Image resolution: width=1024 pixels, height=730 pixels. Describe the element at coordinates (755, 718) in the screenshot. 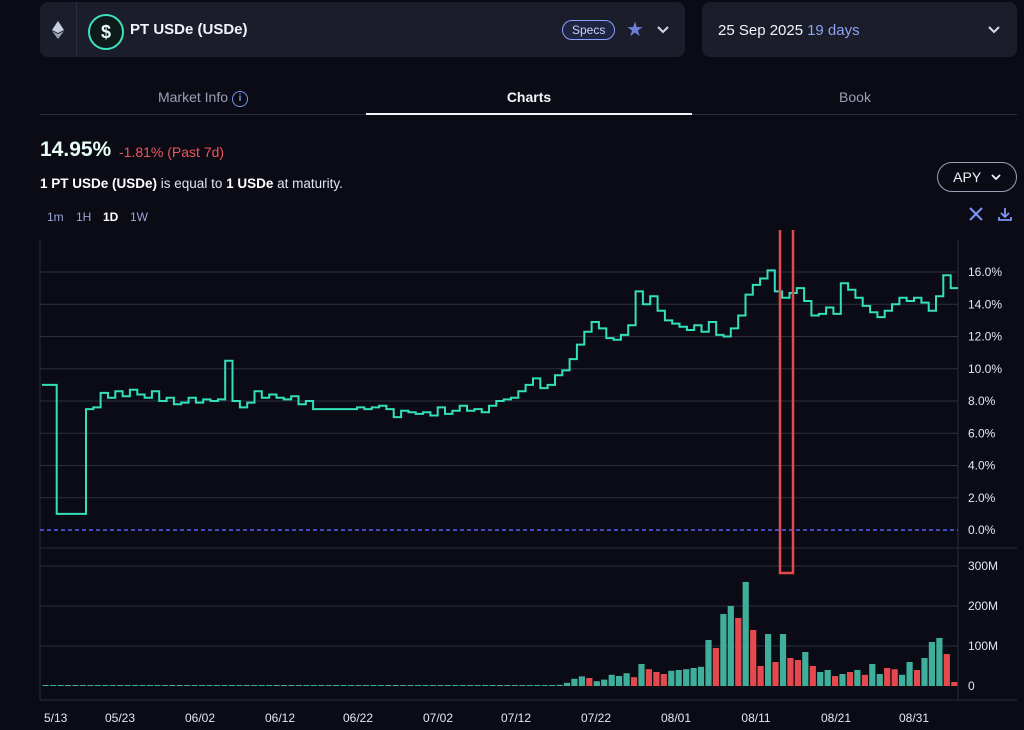

I see `x-tick-label: 08/11` at that location.